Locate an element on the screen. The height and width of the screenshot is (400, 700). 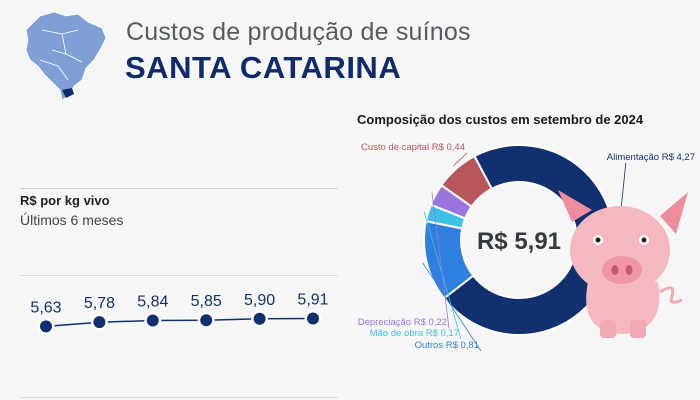
pig-tail is located at coordinates (671, 295).